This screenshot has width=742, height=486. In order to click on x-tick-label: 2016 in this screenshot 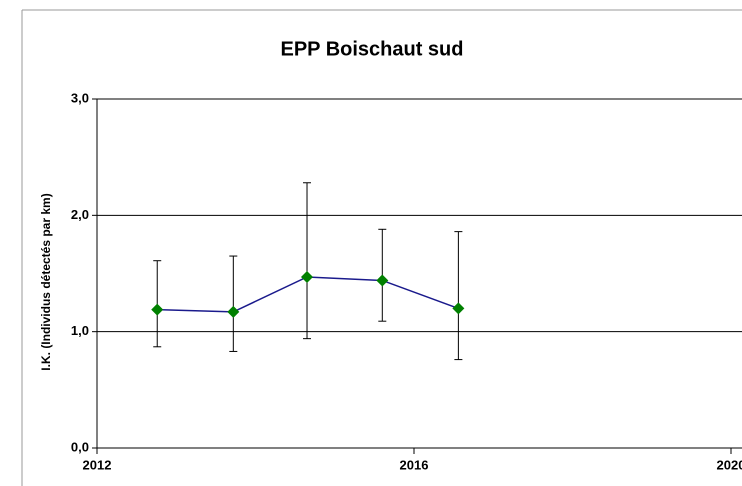, I will do `click(414, 464)`.